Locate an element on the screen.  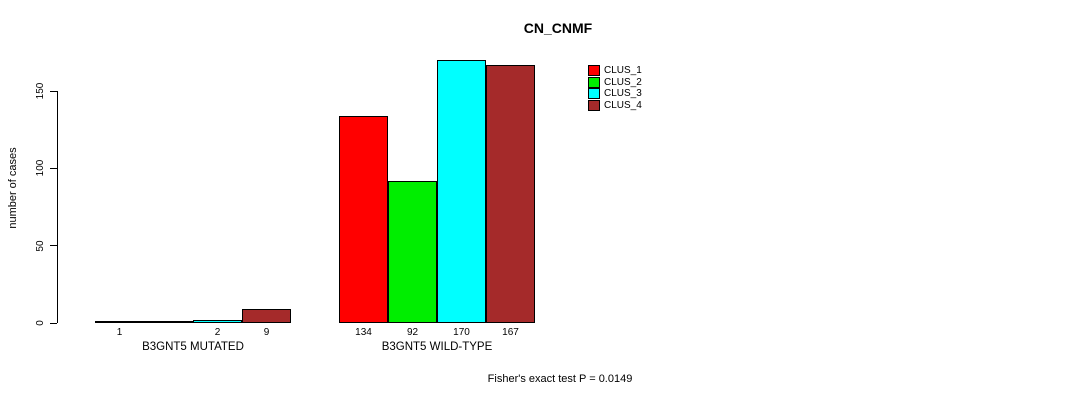
bar-value-label: 167 is located at coordinates (510, 332).